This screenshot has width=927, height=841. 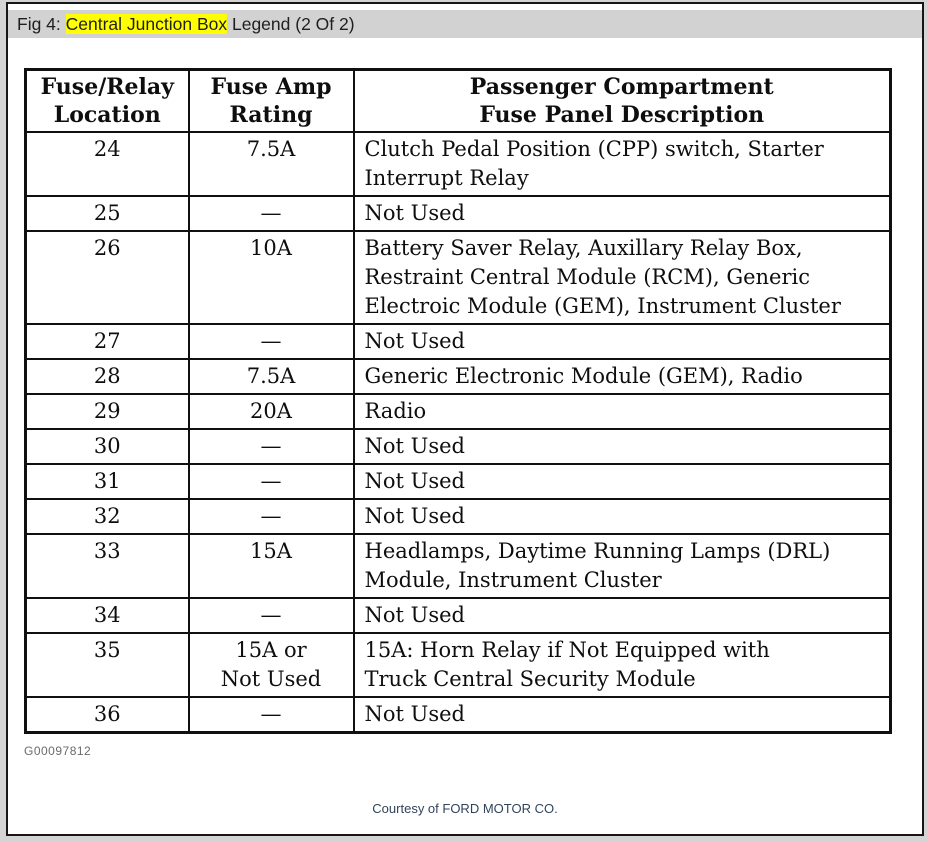 I want to click on fuse-location-cell: 34, so click(x=107, y=615).